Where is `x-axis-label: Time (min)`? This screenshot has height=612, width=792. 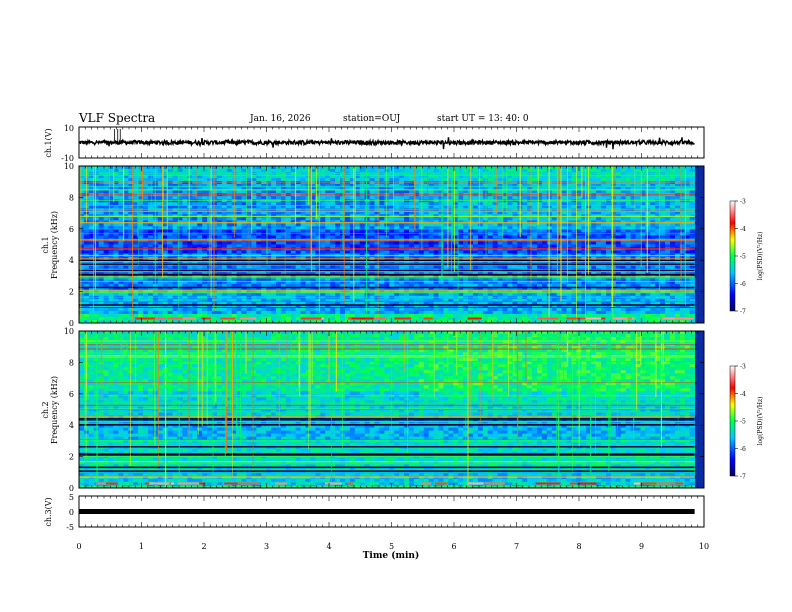
x-axis-label: Time (min) is located at coordinates (391, 555).